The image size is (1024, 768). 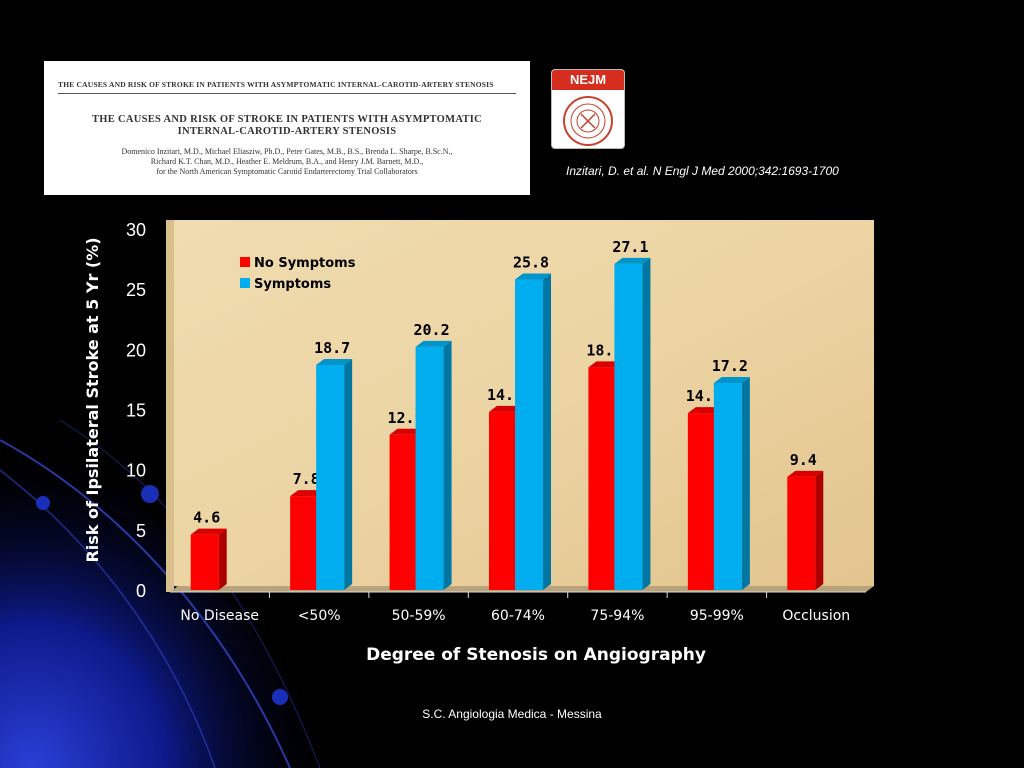 What do you see at coordinates (588, 80) in the screenshot?
I see `nejm-logo-label: NEJM` at bounding box center [588, 80].